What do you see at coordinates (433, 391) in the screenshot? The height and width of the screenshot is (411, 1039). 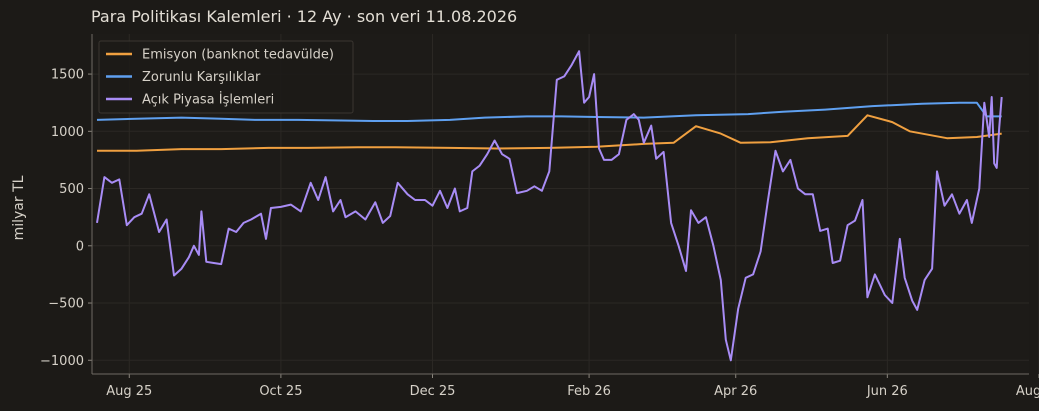 I see `x-tick-label: Dec 25` at bounding box center [433, 391].